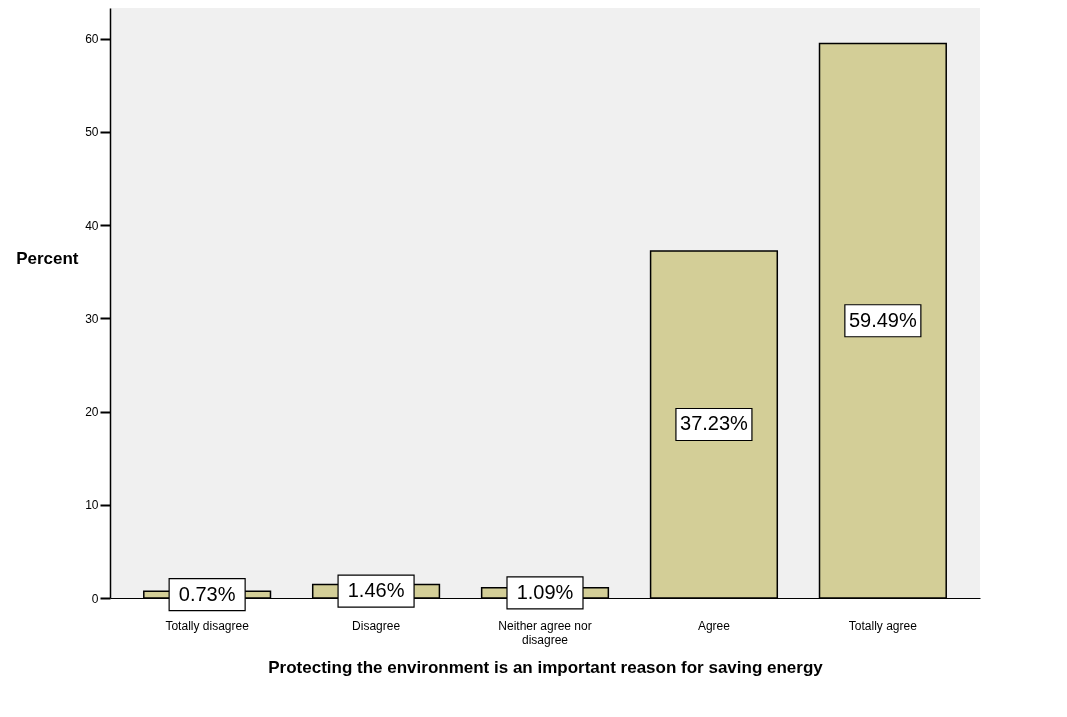 The width and height of the screenshot is (1067, 717). I want to click on y-tick-label: 20, so click(92, 412).